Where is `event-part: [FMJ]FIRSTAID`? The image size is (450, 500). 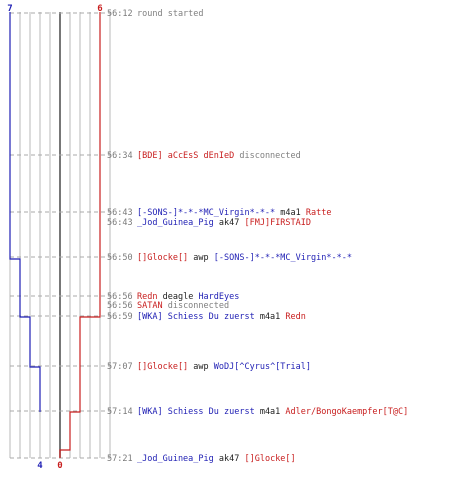 event-part: [FMJ]FIRSTAID is located at coordinates (277, 223).